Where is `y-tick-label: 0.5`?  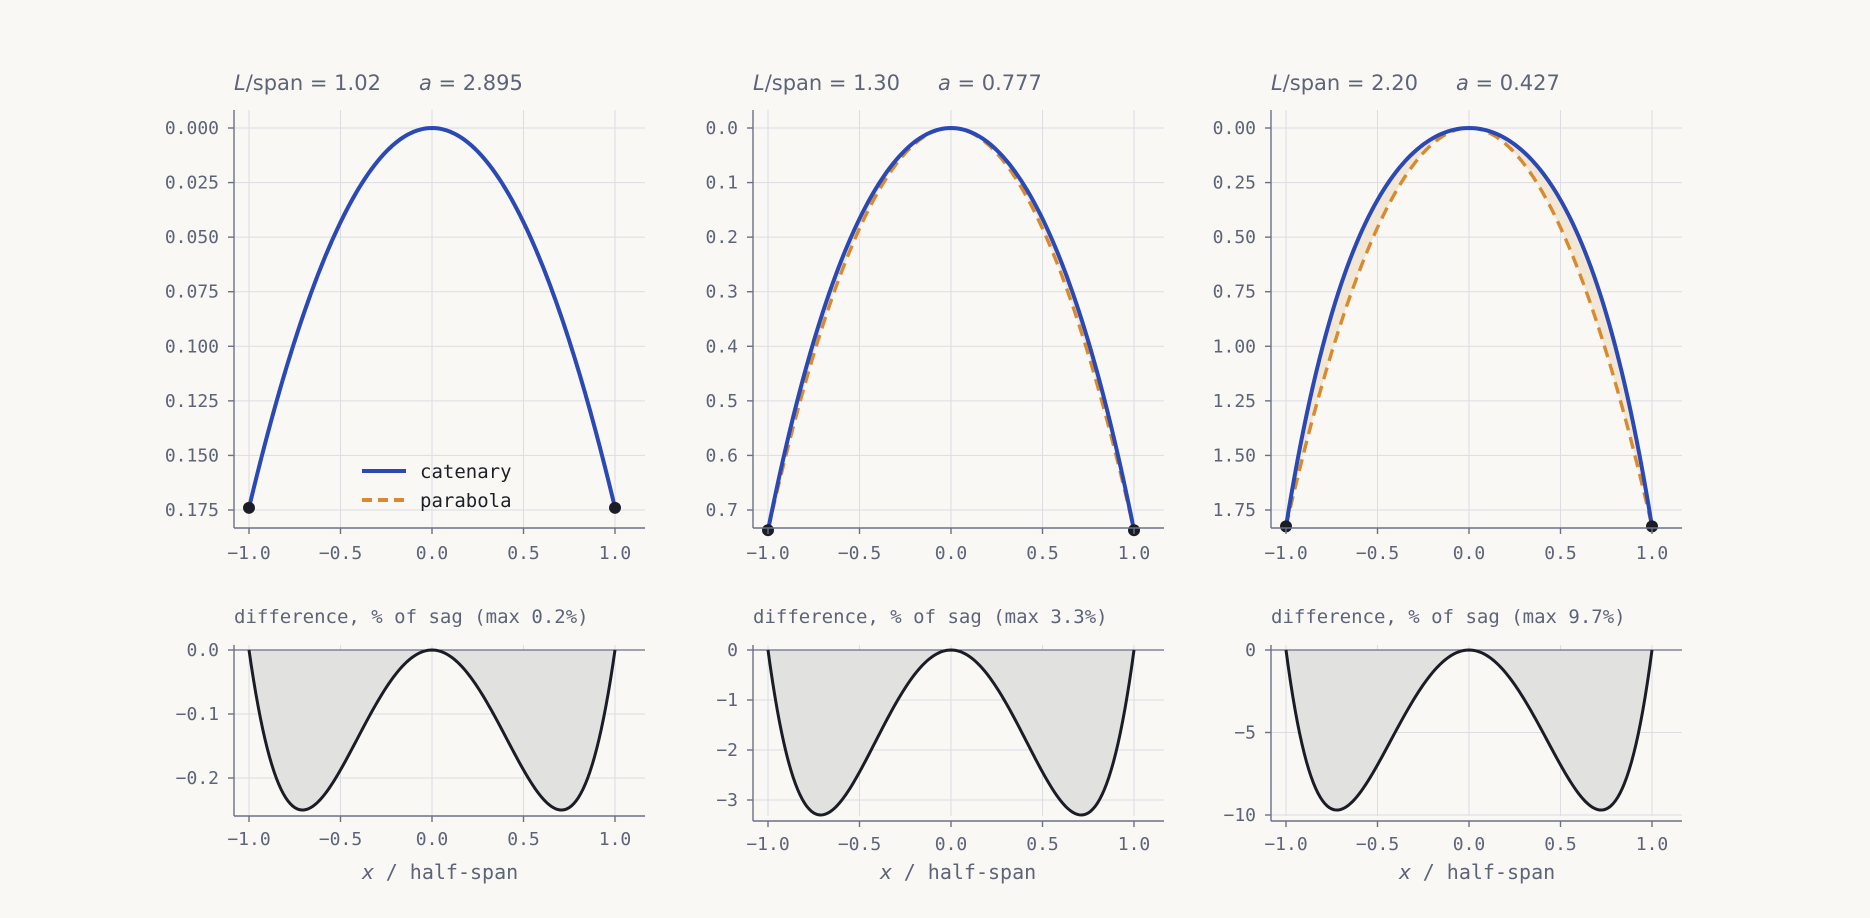
y-tick-label: 0.5 is located at coordinates (721, 401).